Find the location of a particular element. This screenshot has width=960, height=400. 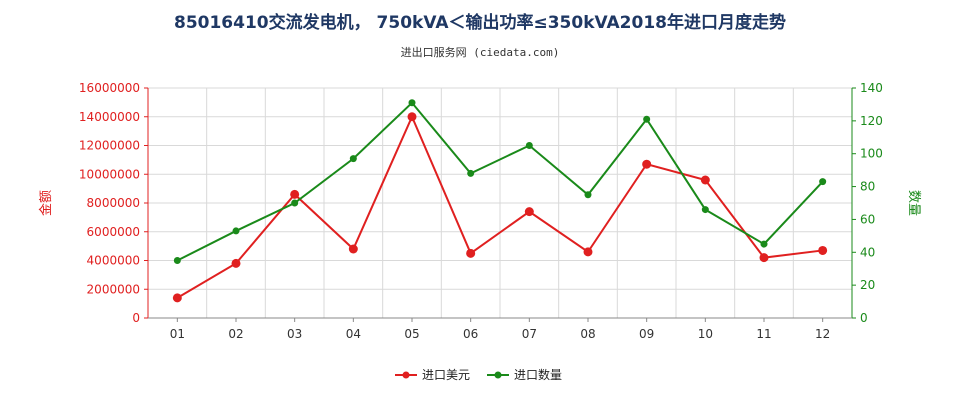

left-tick-label: 10000000 is located at coordinates (109, 174).